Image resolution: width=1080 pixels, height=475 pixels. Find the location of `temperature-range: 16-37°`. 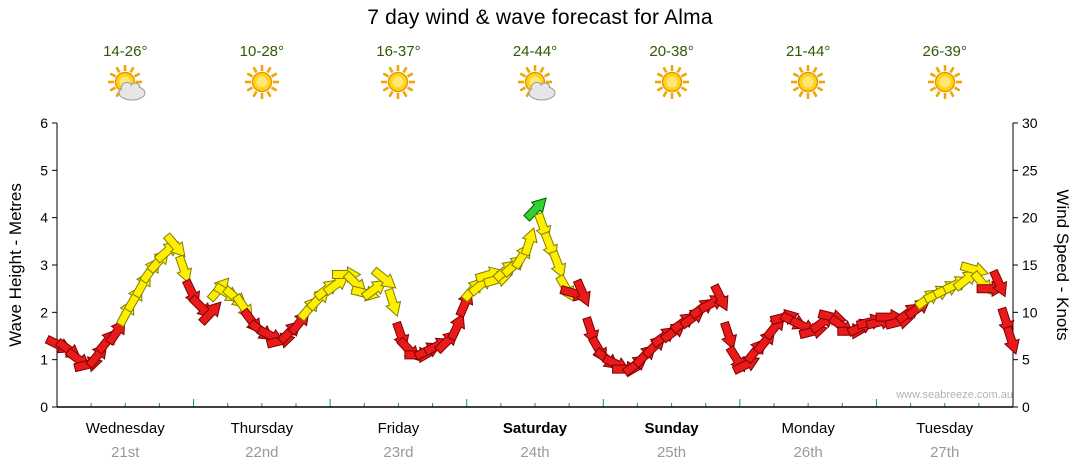

temperature-range: 16-37° is located at coordinates (398, 51).